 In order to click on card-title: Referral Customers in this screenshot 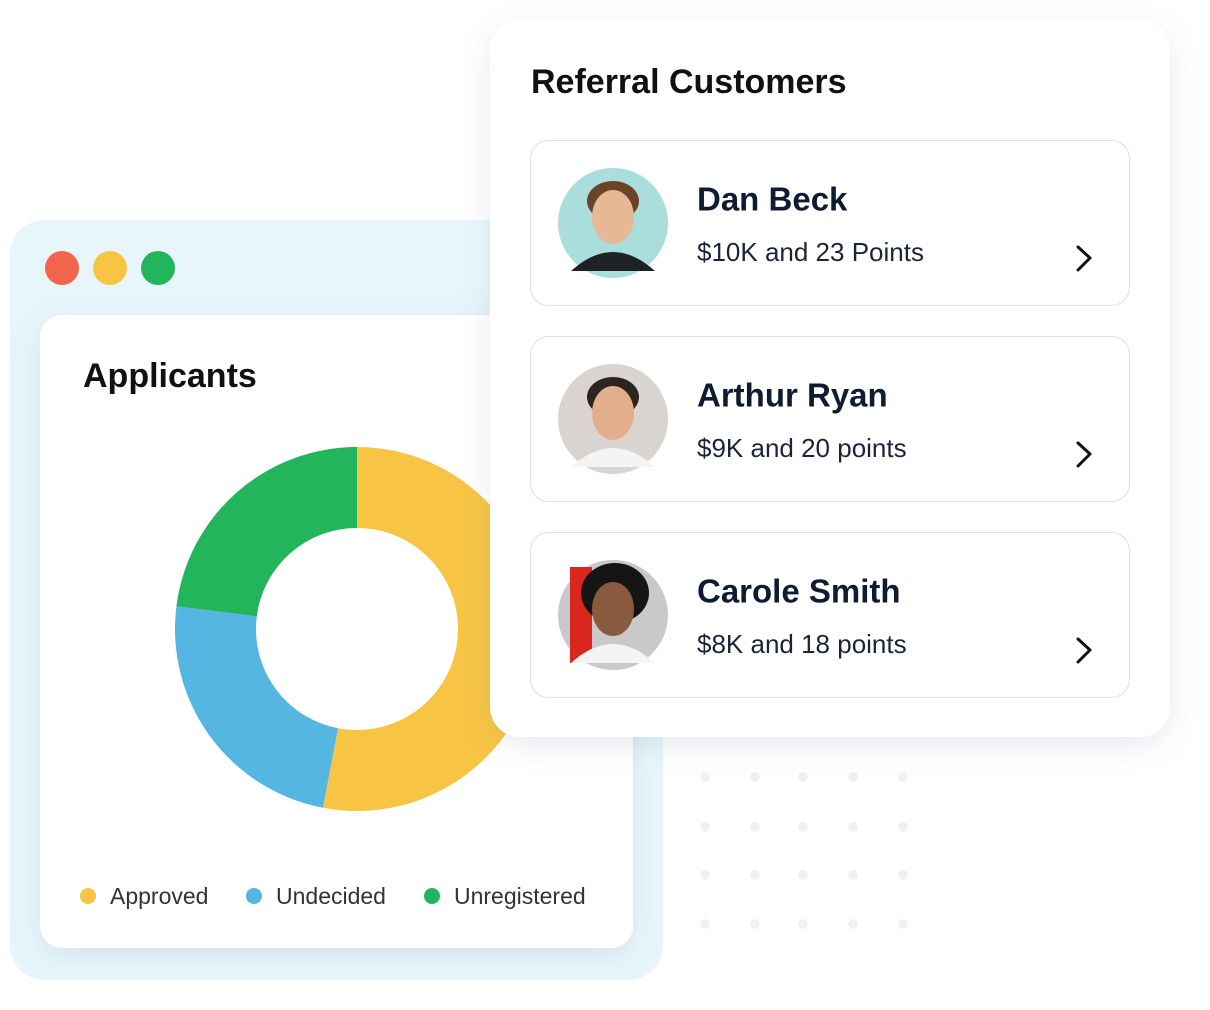, I will do `click(689, 82)`.